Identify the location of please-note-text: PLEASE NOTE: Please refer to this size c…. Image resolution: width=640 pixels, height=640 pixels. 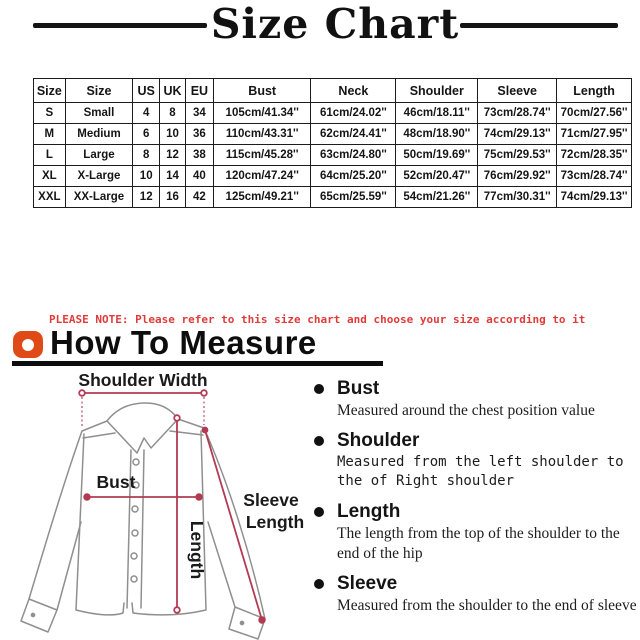
(317, 319).